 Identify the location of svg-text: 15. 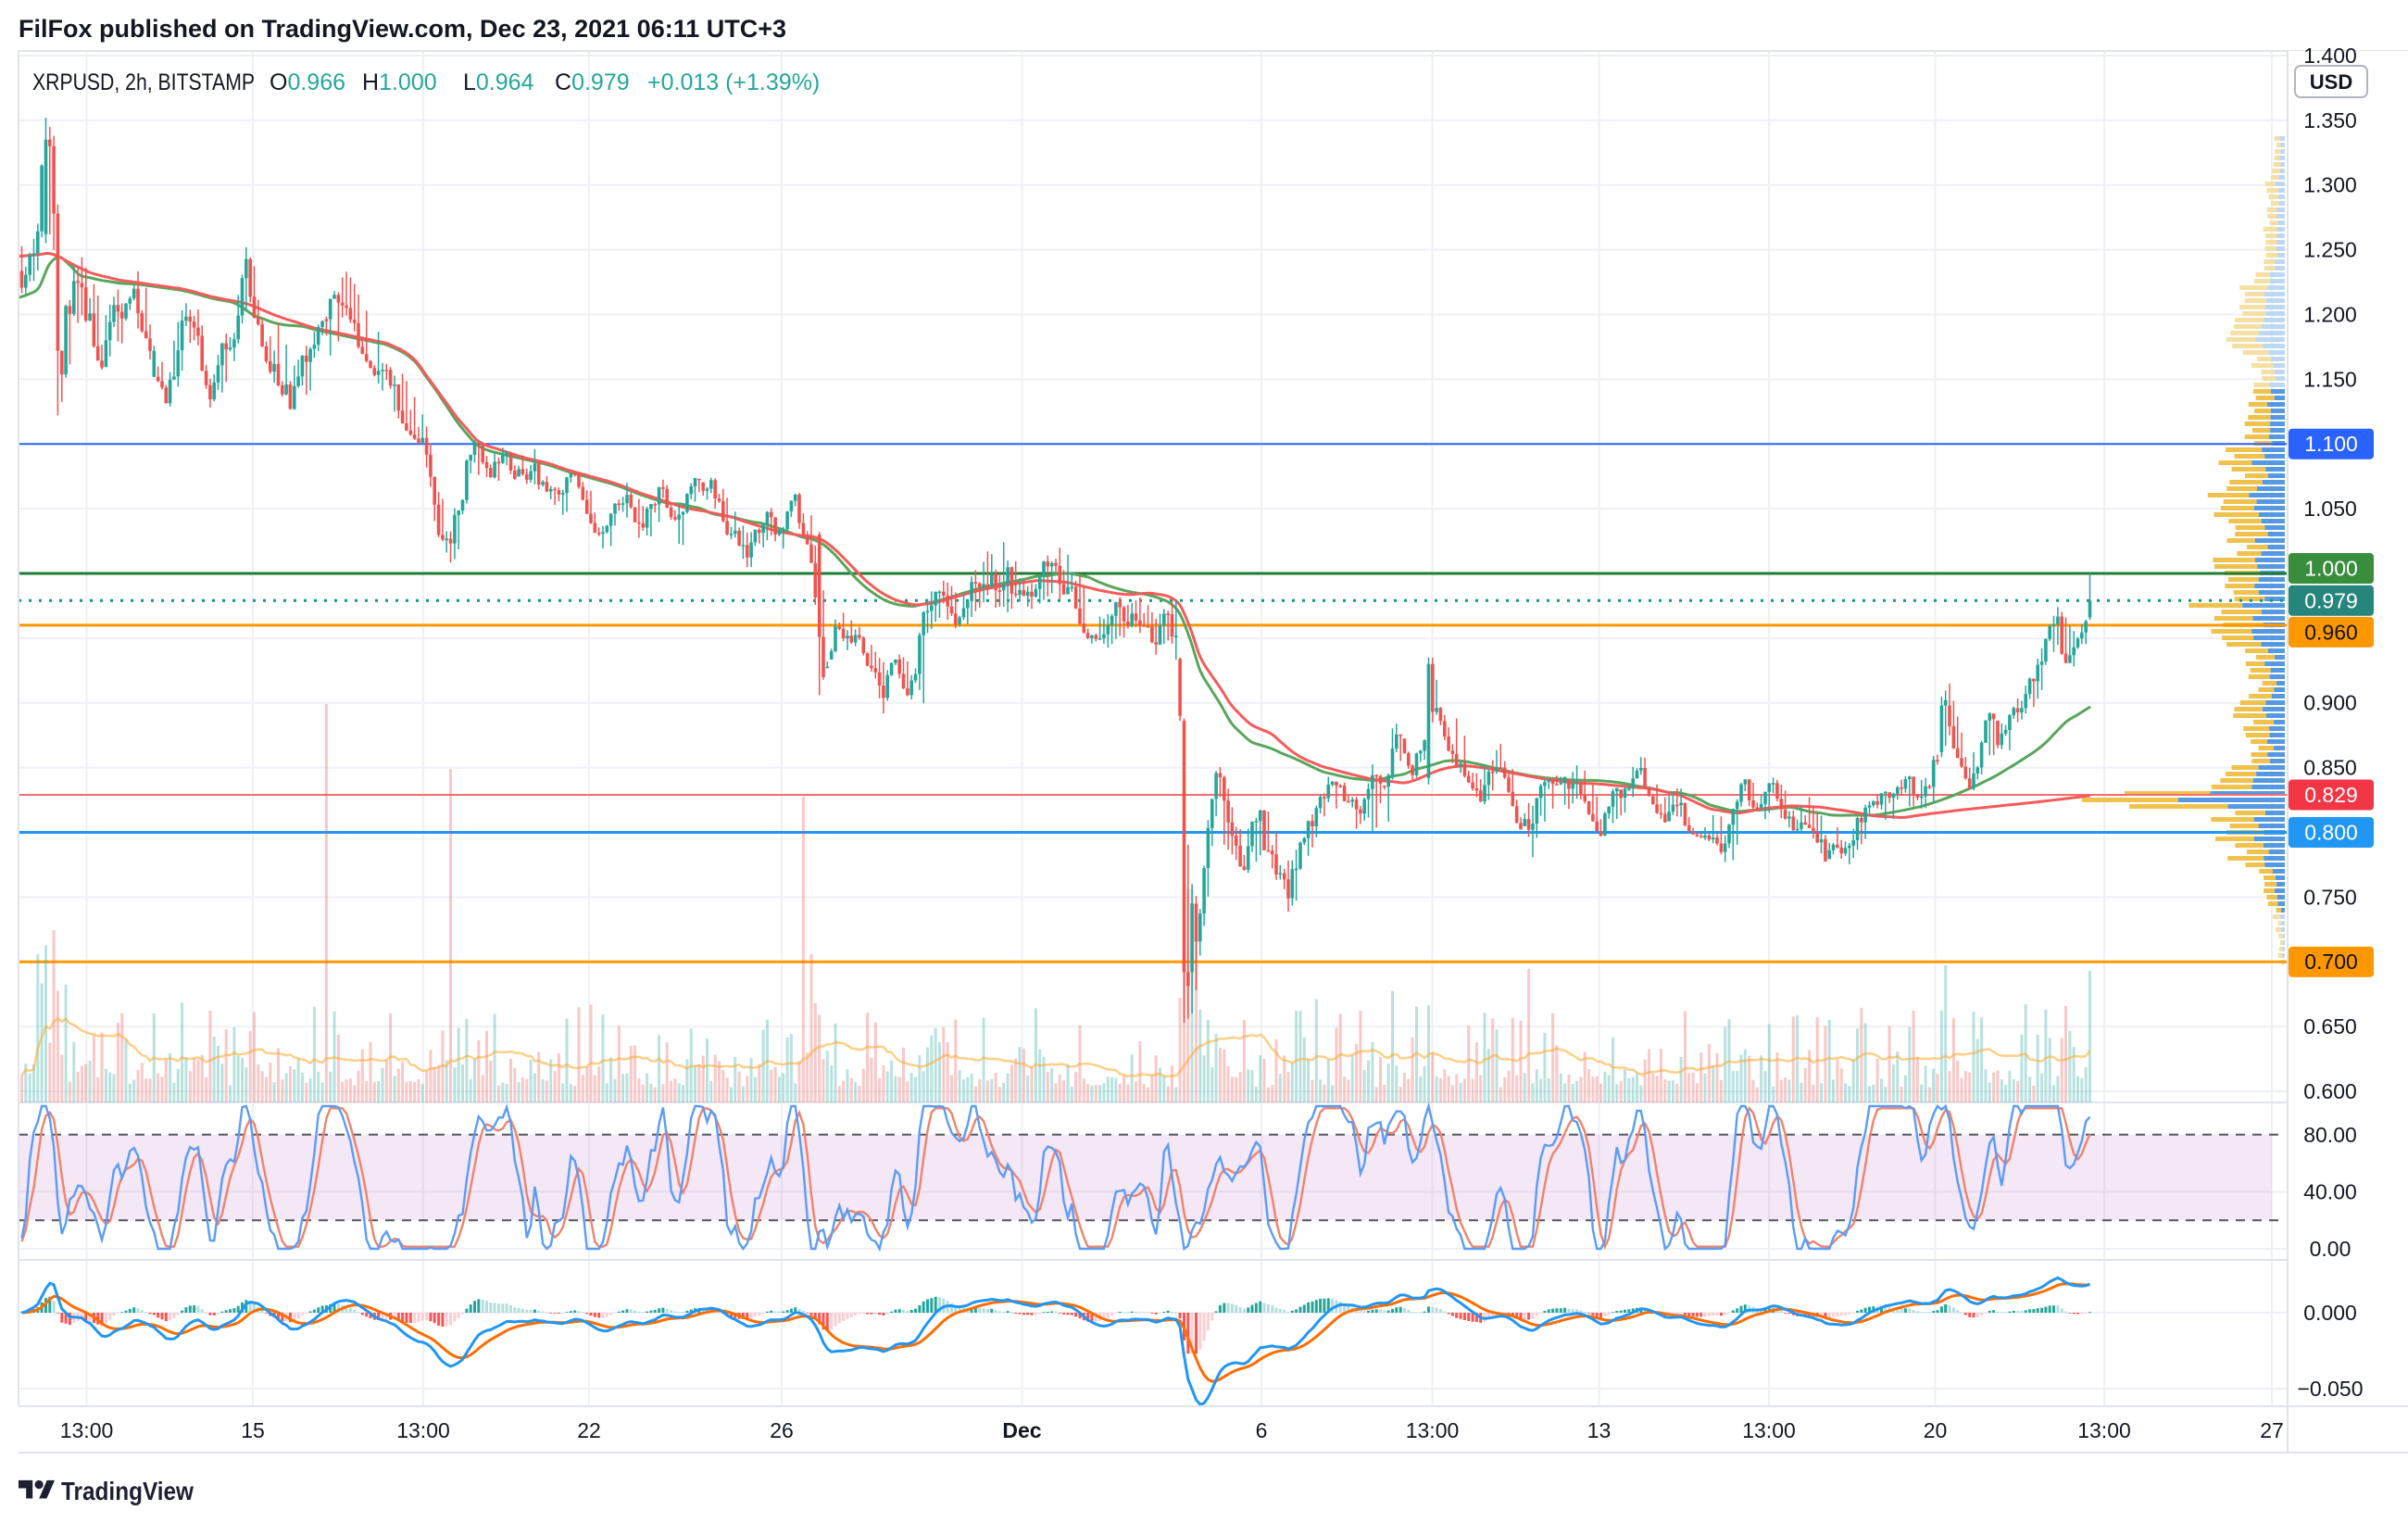
(253, 1430).